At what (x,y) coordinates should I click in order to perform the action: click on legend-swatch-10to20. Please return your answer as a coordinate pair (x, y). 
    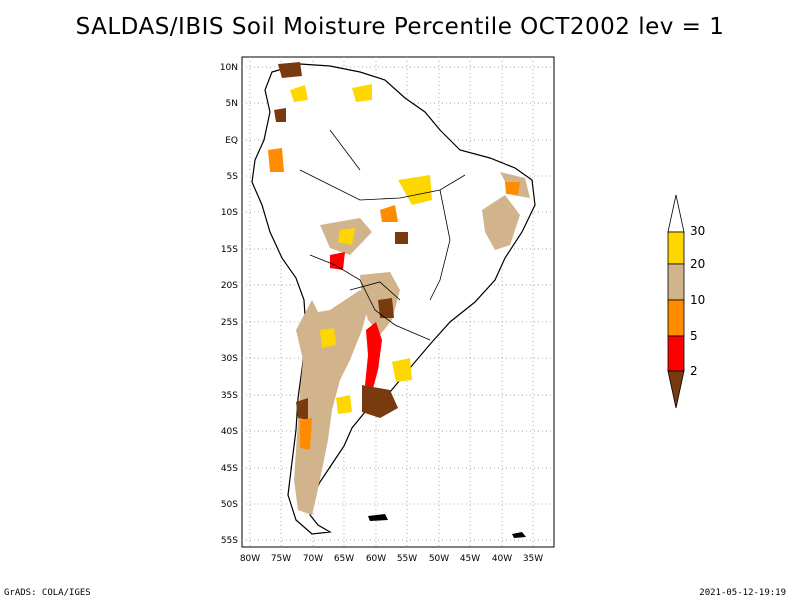
    Looking at the image, I should click on (676, 282).